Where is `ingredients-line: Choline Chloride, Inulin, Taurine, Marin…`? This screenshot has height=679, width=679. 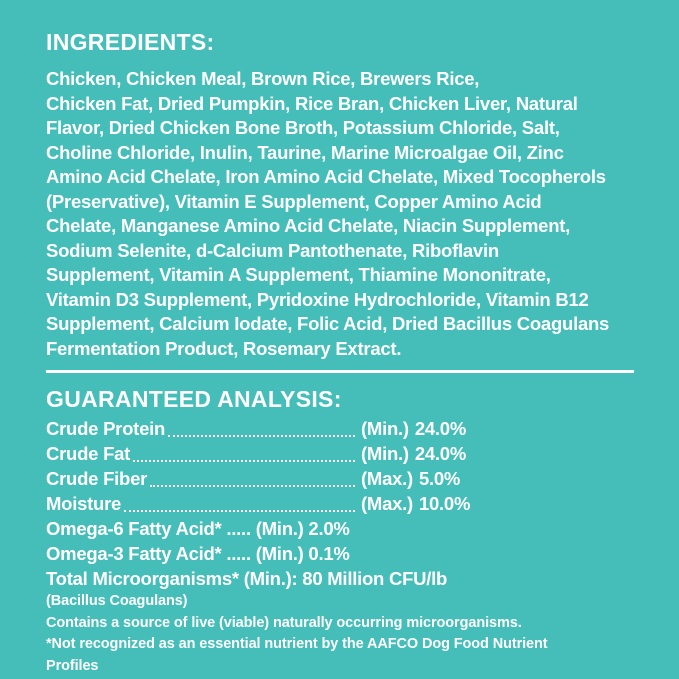 ingredients-line: Choline Chloride, Inulin, Taurine, Marin… is located at coordinates (305, 152).